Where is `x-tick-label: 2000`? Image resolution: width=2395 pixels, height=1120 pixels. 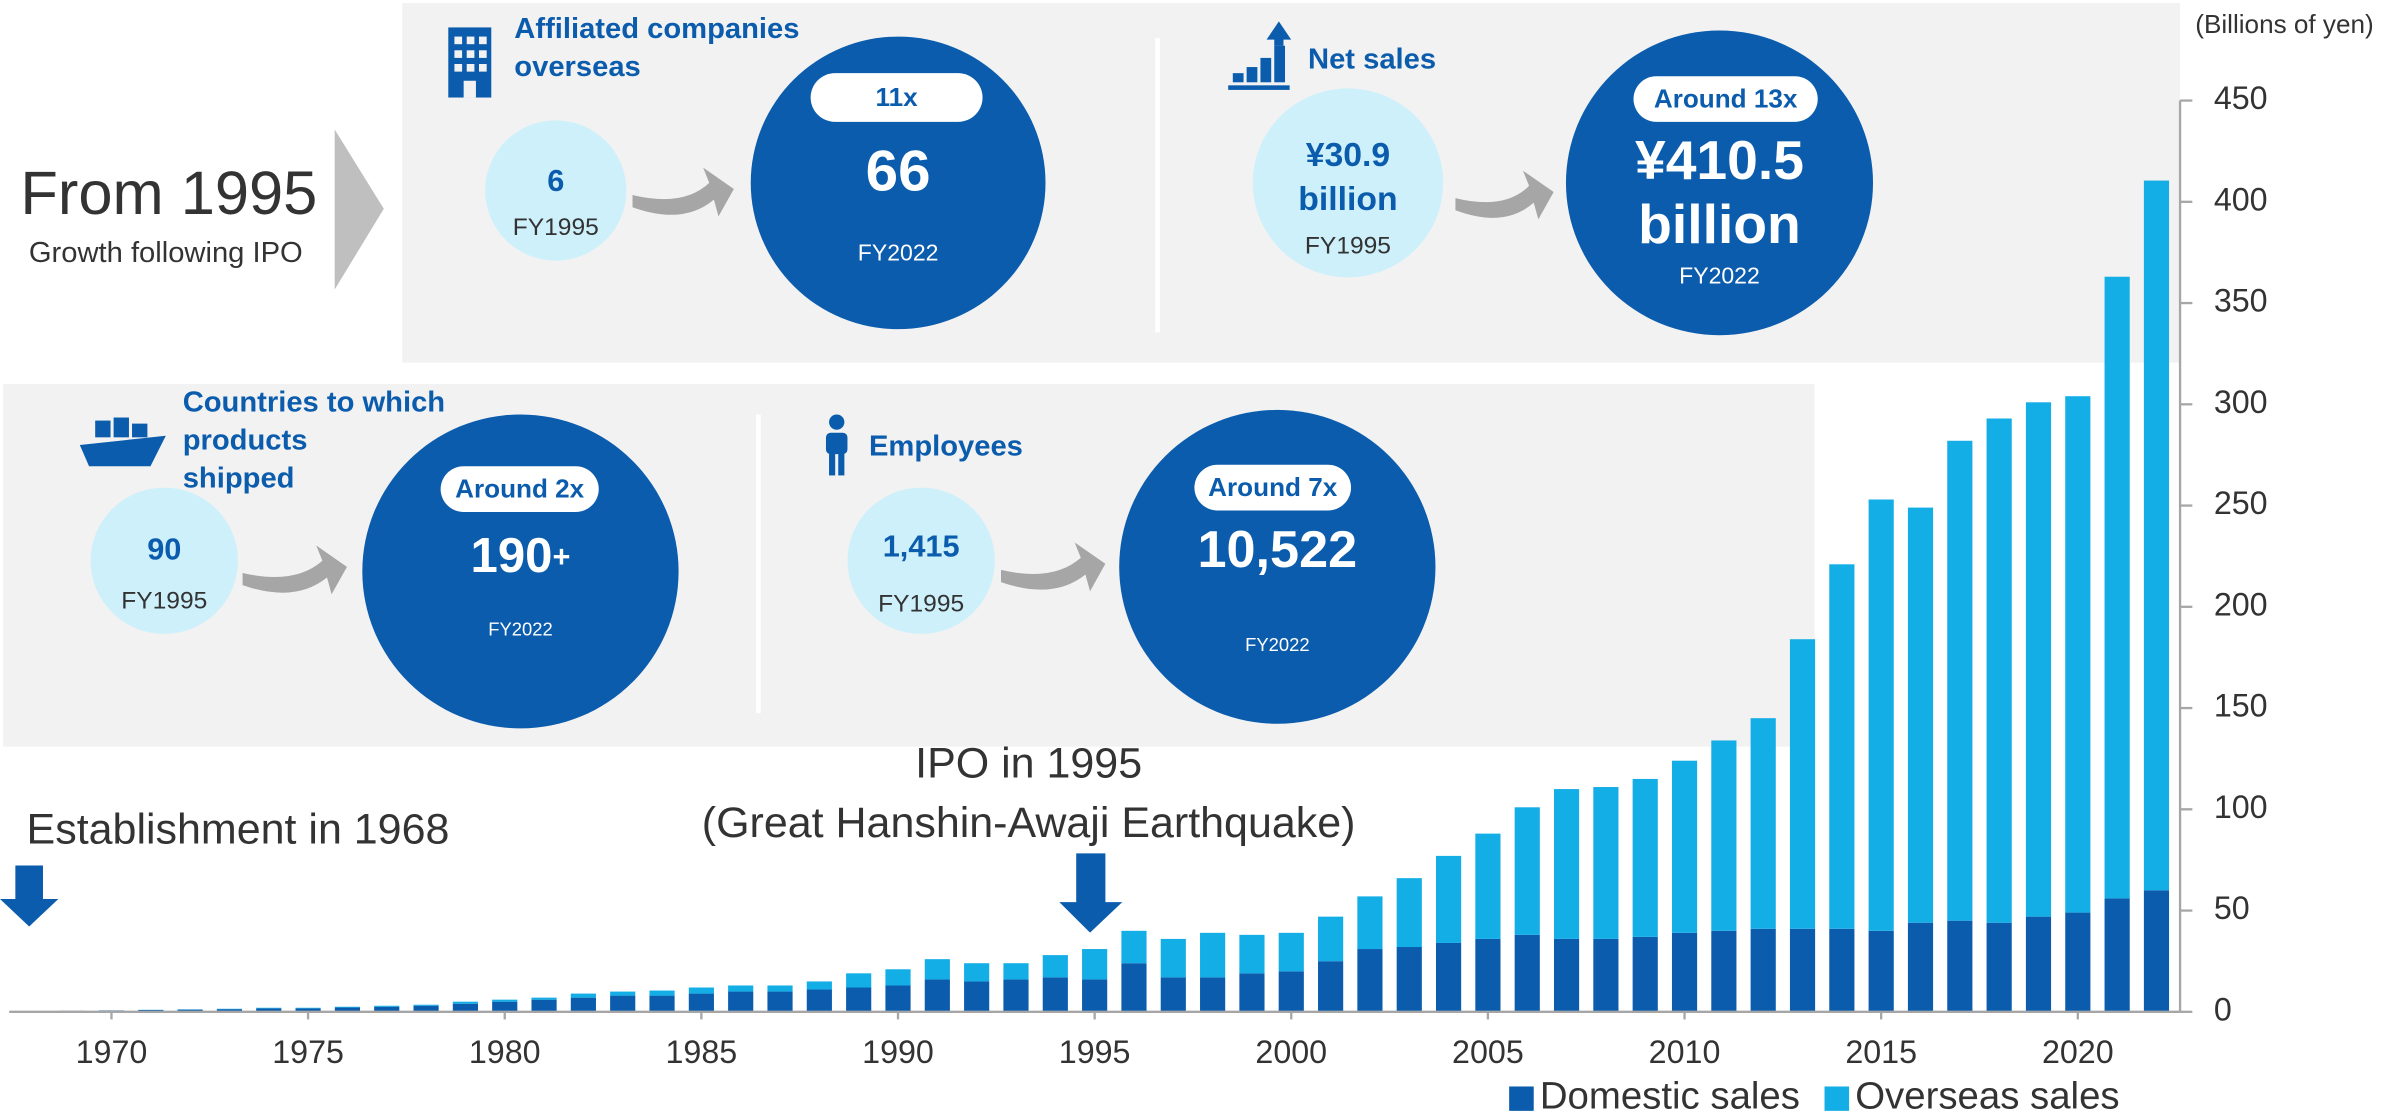 x-tick-label: 2000 is located at coordinates (1291, 1052).